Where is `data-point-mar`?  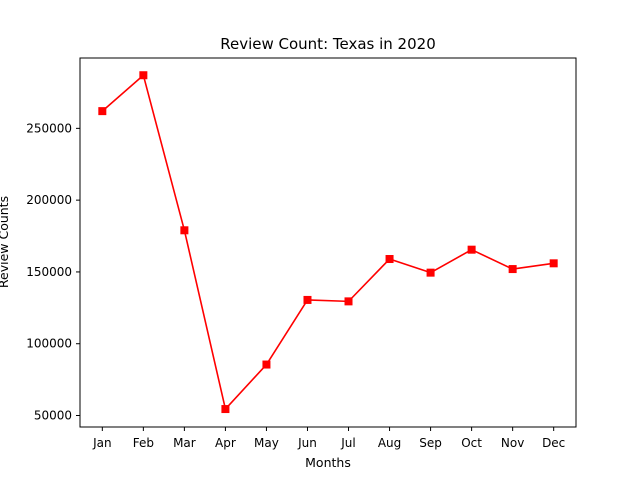 data-point-mar is located at coordinates (184, 230).